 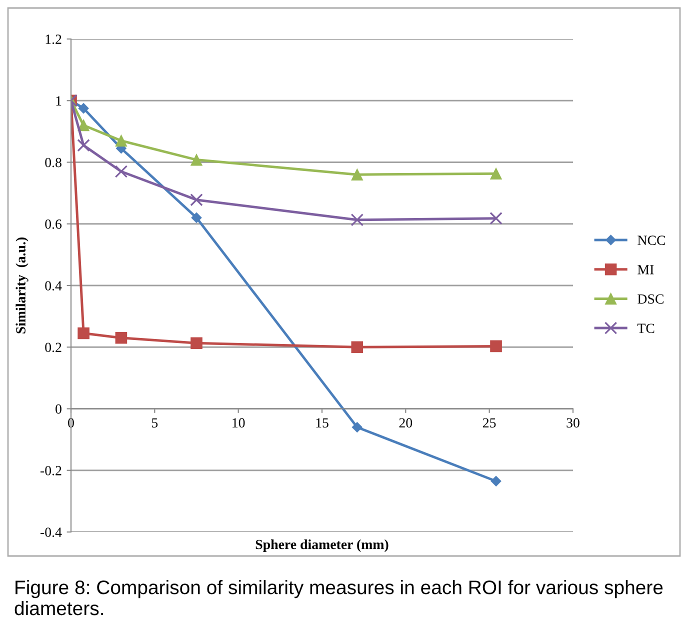 I want to click on y-axis-title: Similarity (a.u.), so click(x=22, y=286).